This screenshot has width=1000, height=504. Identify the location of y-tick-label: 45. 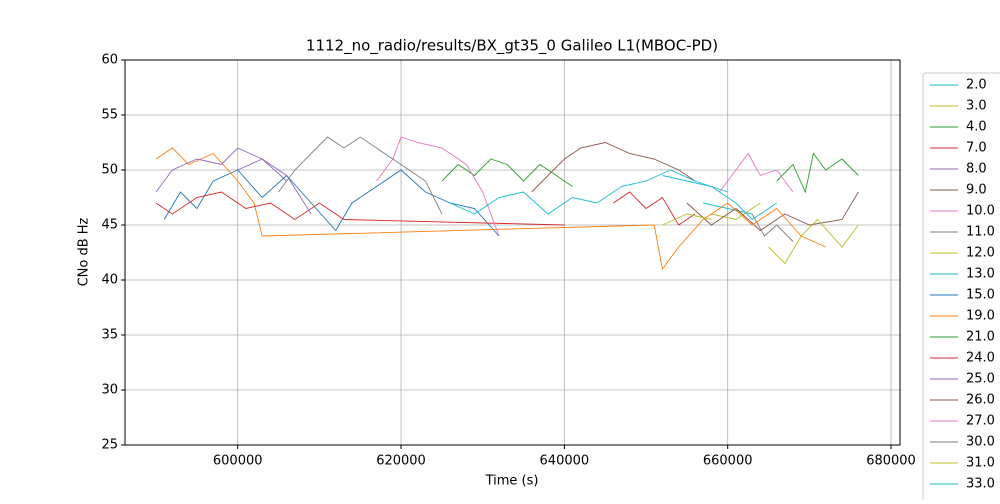
(109, 225).